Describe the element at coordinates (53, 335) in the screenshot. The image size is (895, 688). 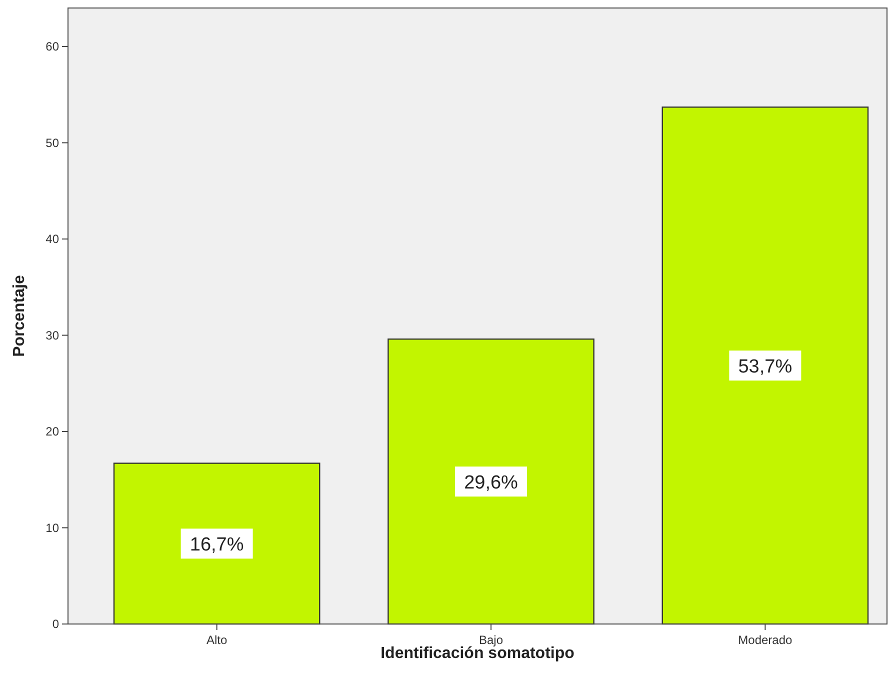
I see `y-tick-label: 30` at that location.